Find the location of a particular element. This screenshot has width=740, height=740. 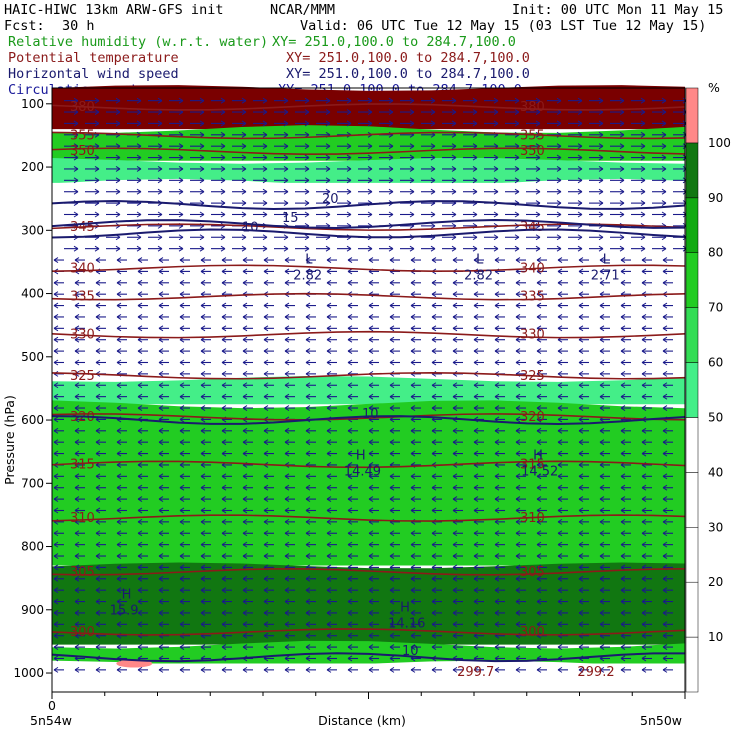

extremum-value: 2.71 is located at coordinates (605, 275).